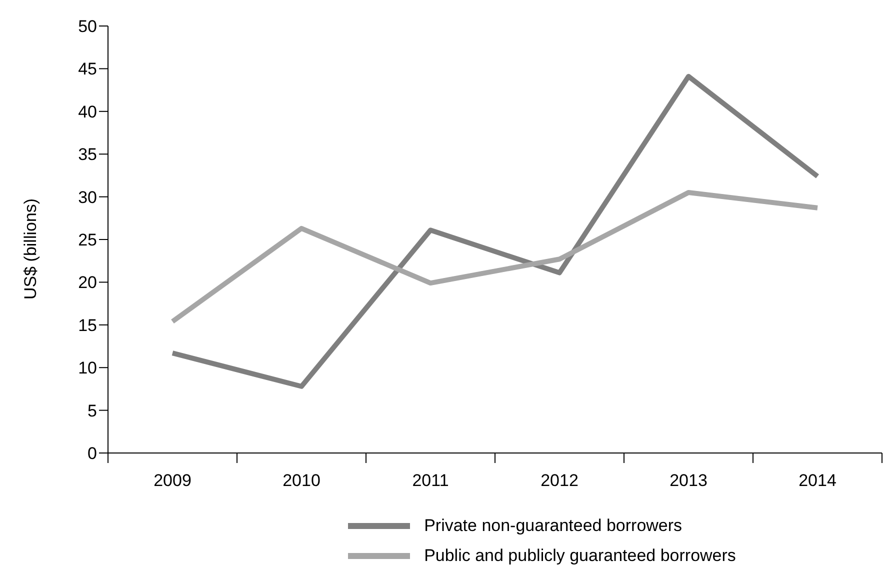 The image size is (894, 573). What do you see at coordinates (559, 480) in the screenshot?
I see `x-tick-label: 2012` at bounding box center [559, 480].